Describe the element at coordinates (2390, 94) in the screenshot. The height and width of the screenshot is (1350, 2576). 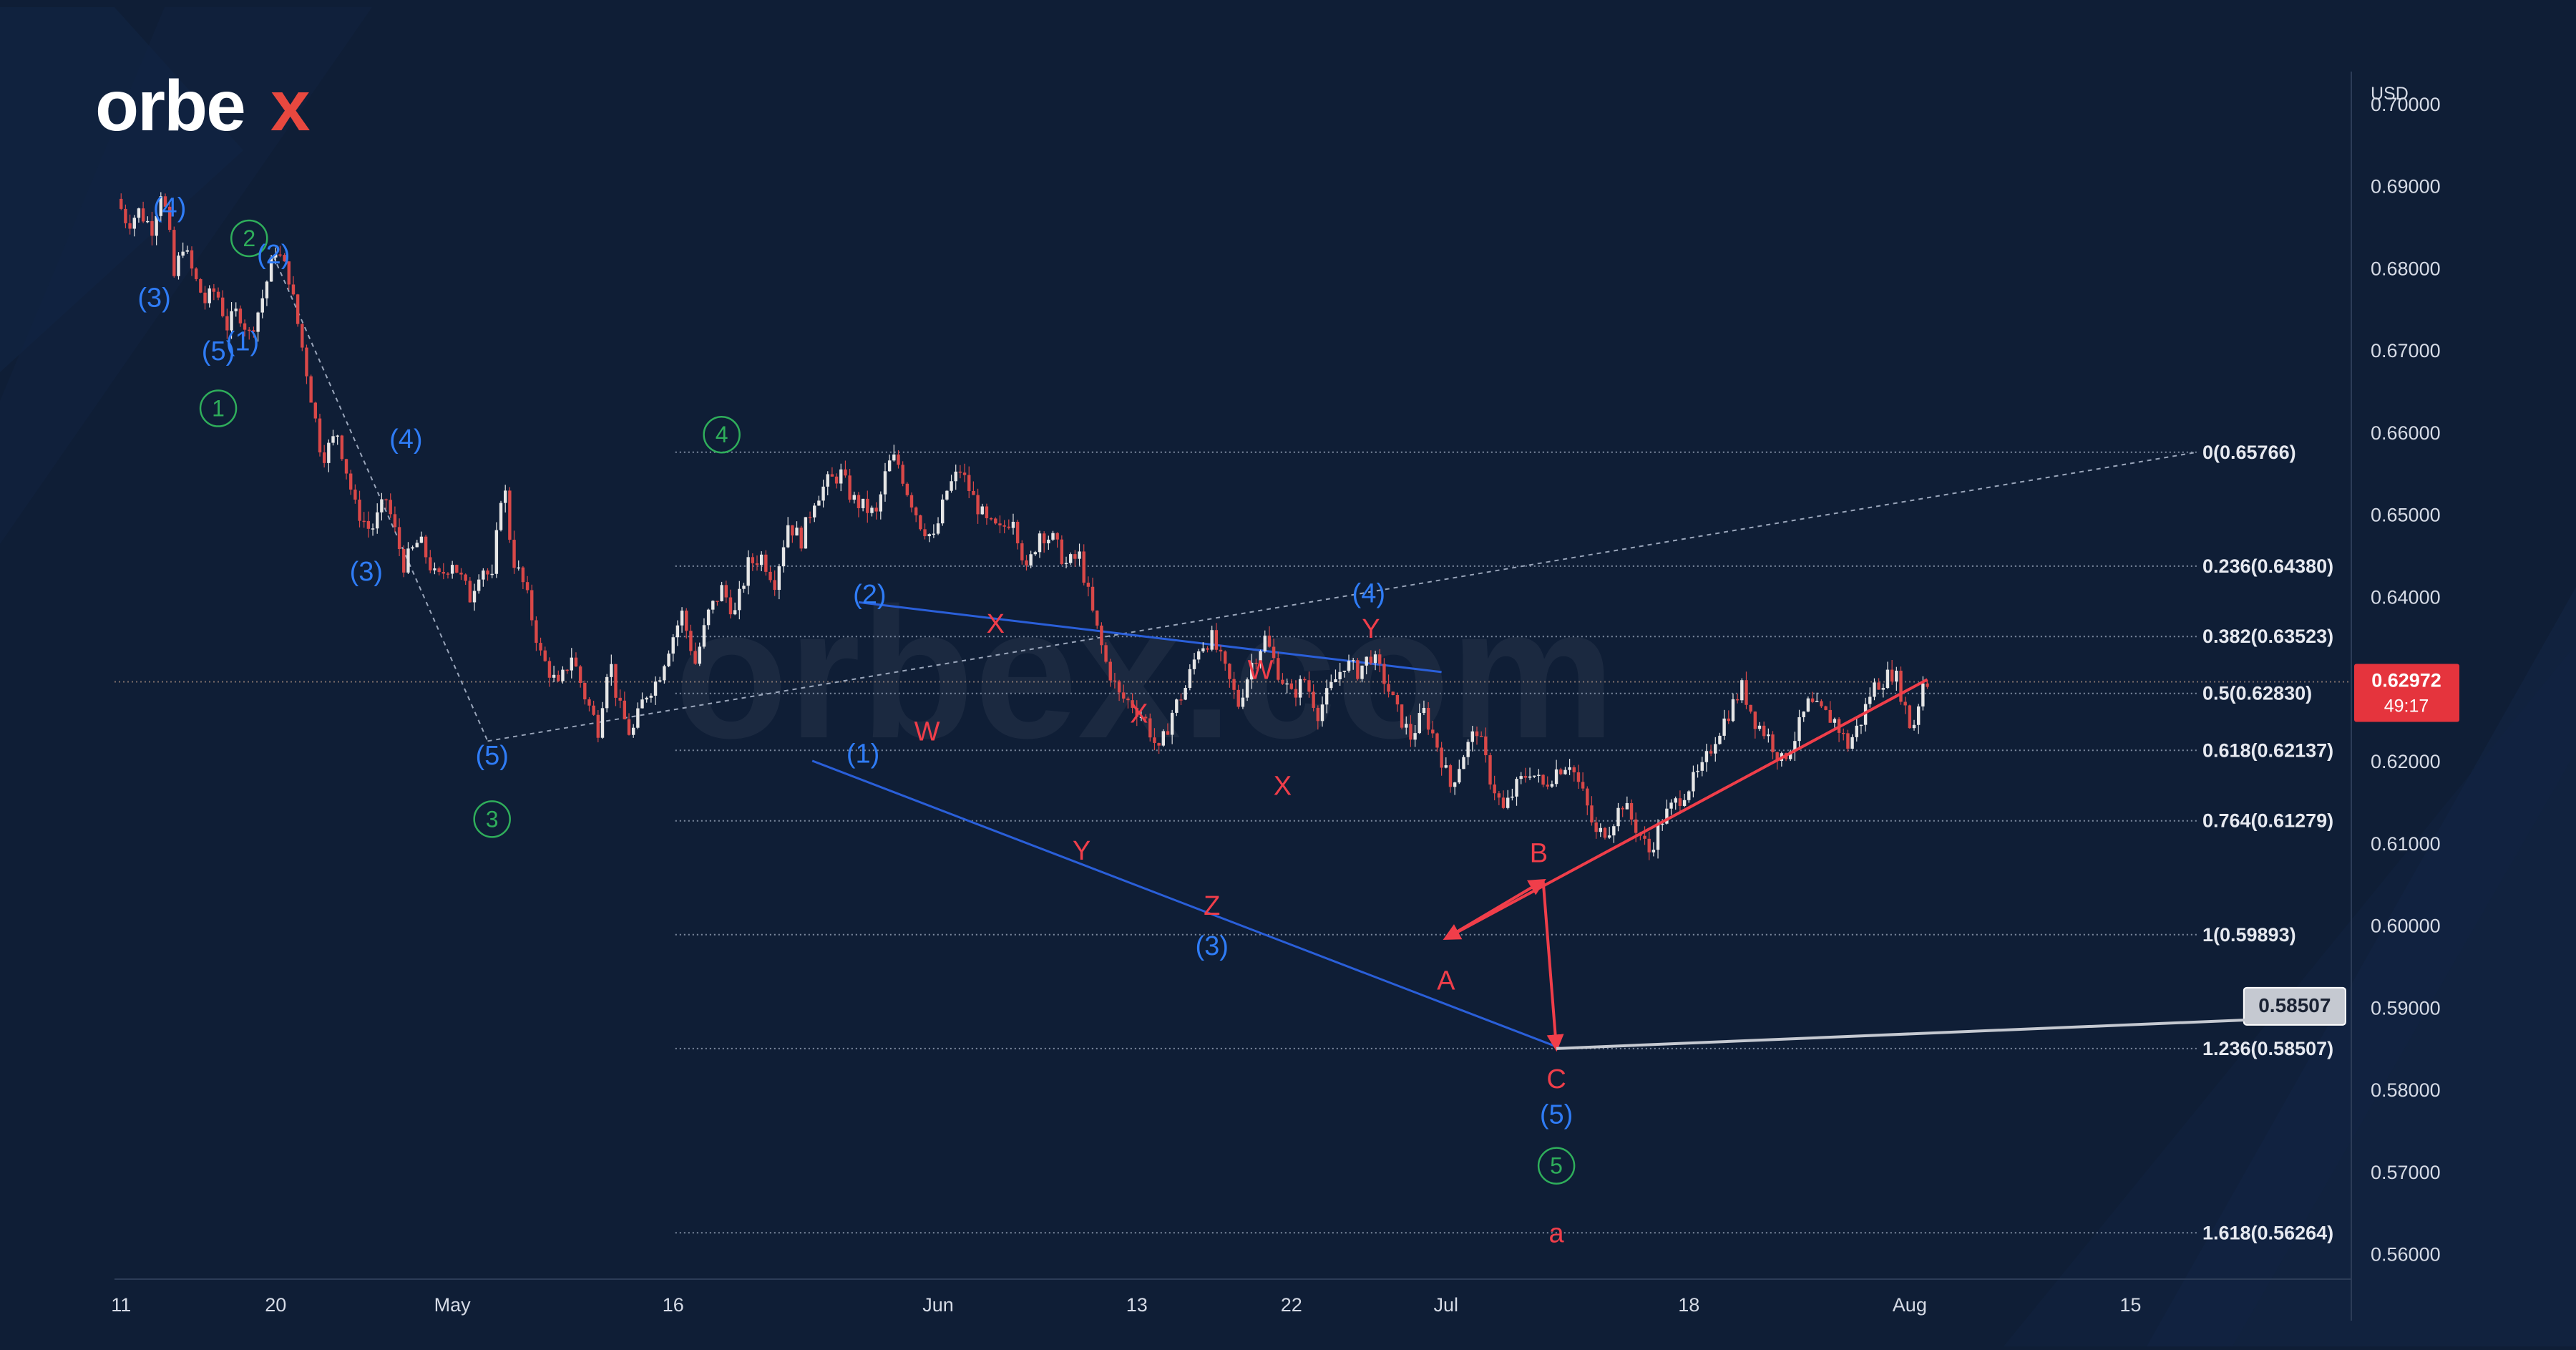
I see `currency-label: USD` at that location.